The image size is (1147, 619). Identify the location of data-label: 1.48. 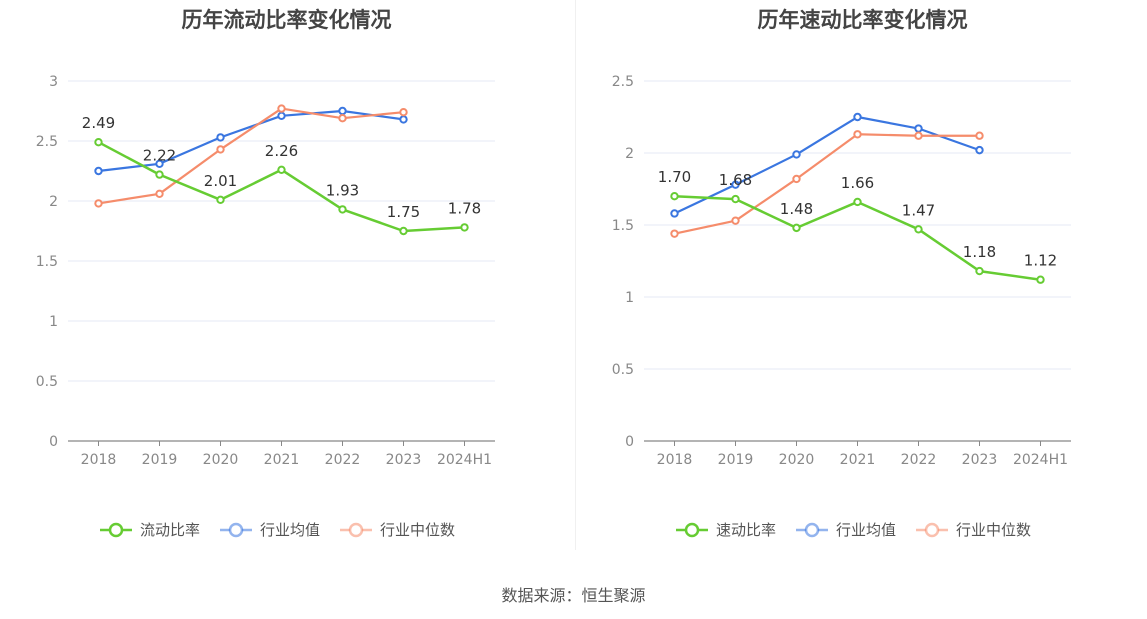
(796, 209).